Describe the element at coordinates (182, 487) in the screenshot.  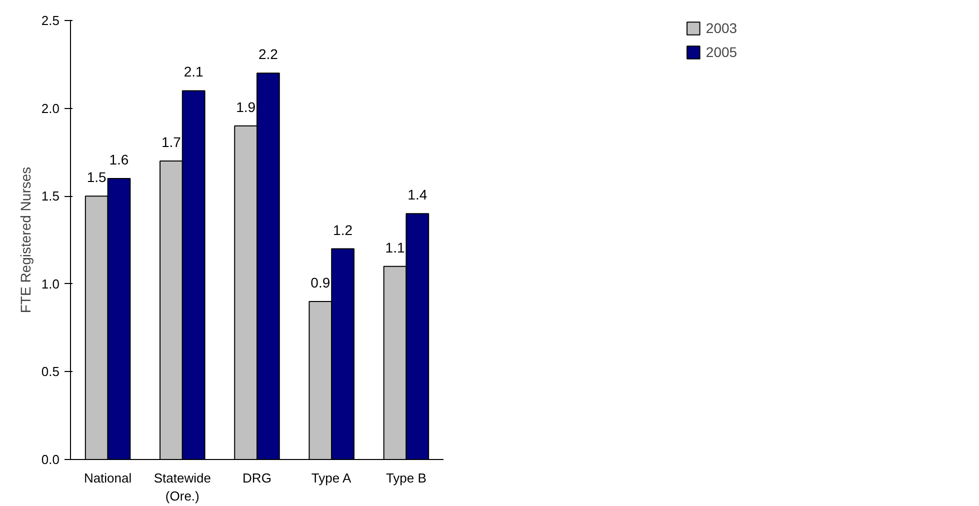
I see `x-tick-label: Statewide (Ore.)` at that location.